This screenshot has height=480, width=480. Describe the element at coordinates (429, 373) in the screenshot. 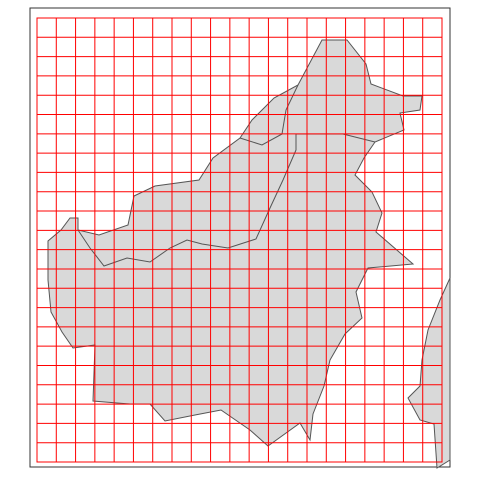

I see `landmass-east` at that location.